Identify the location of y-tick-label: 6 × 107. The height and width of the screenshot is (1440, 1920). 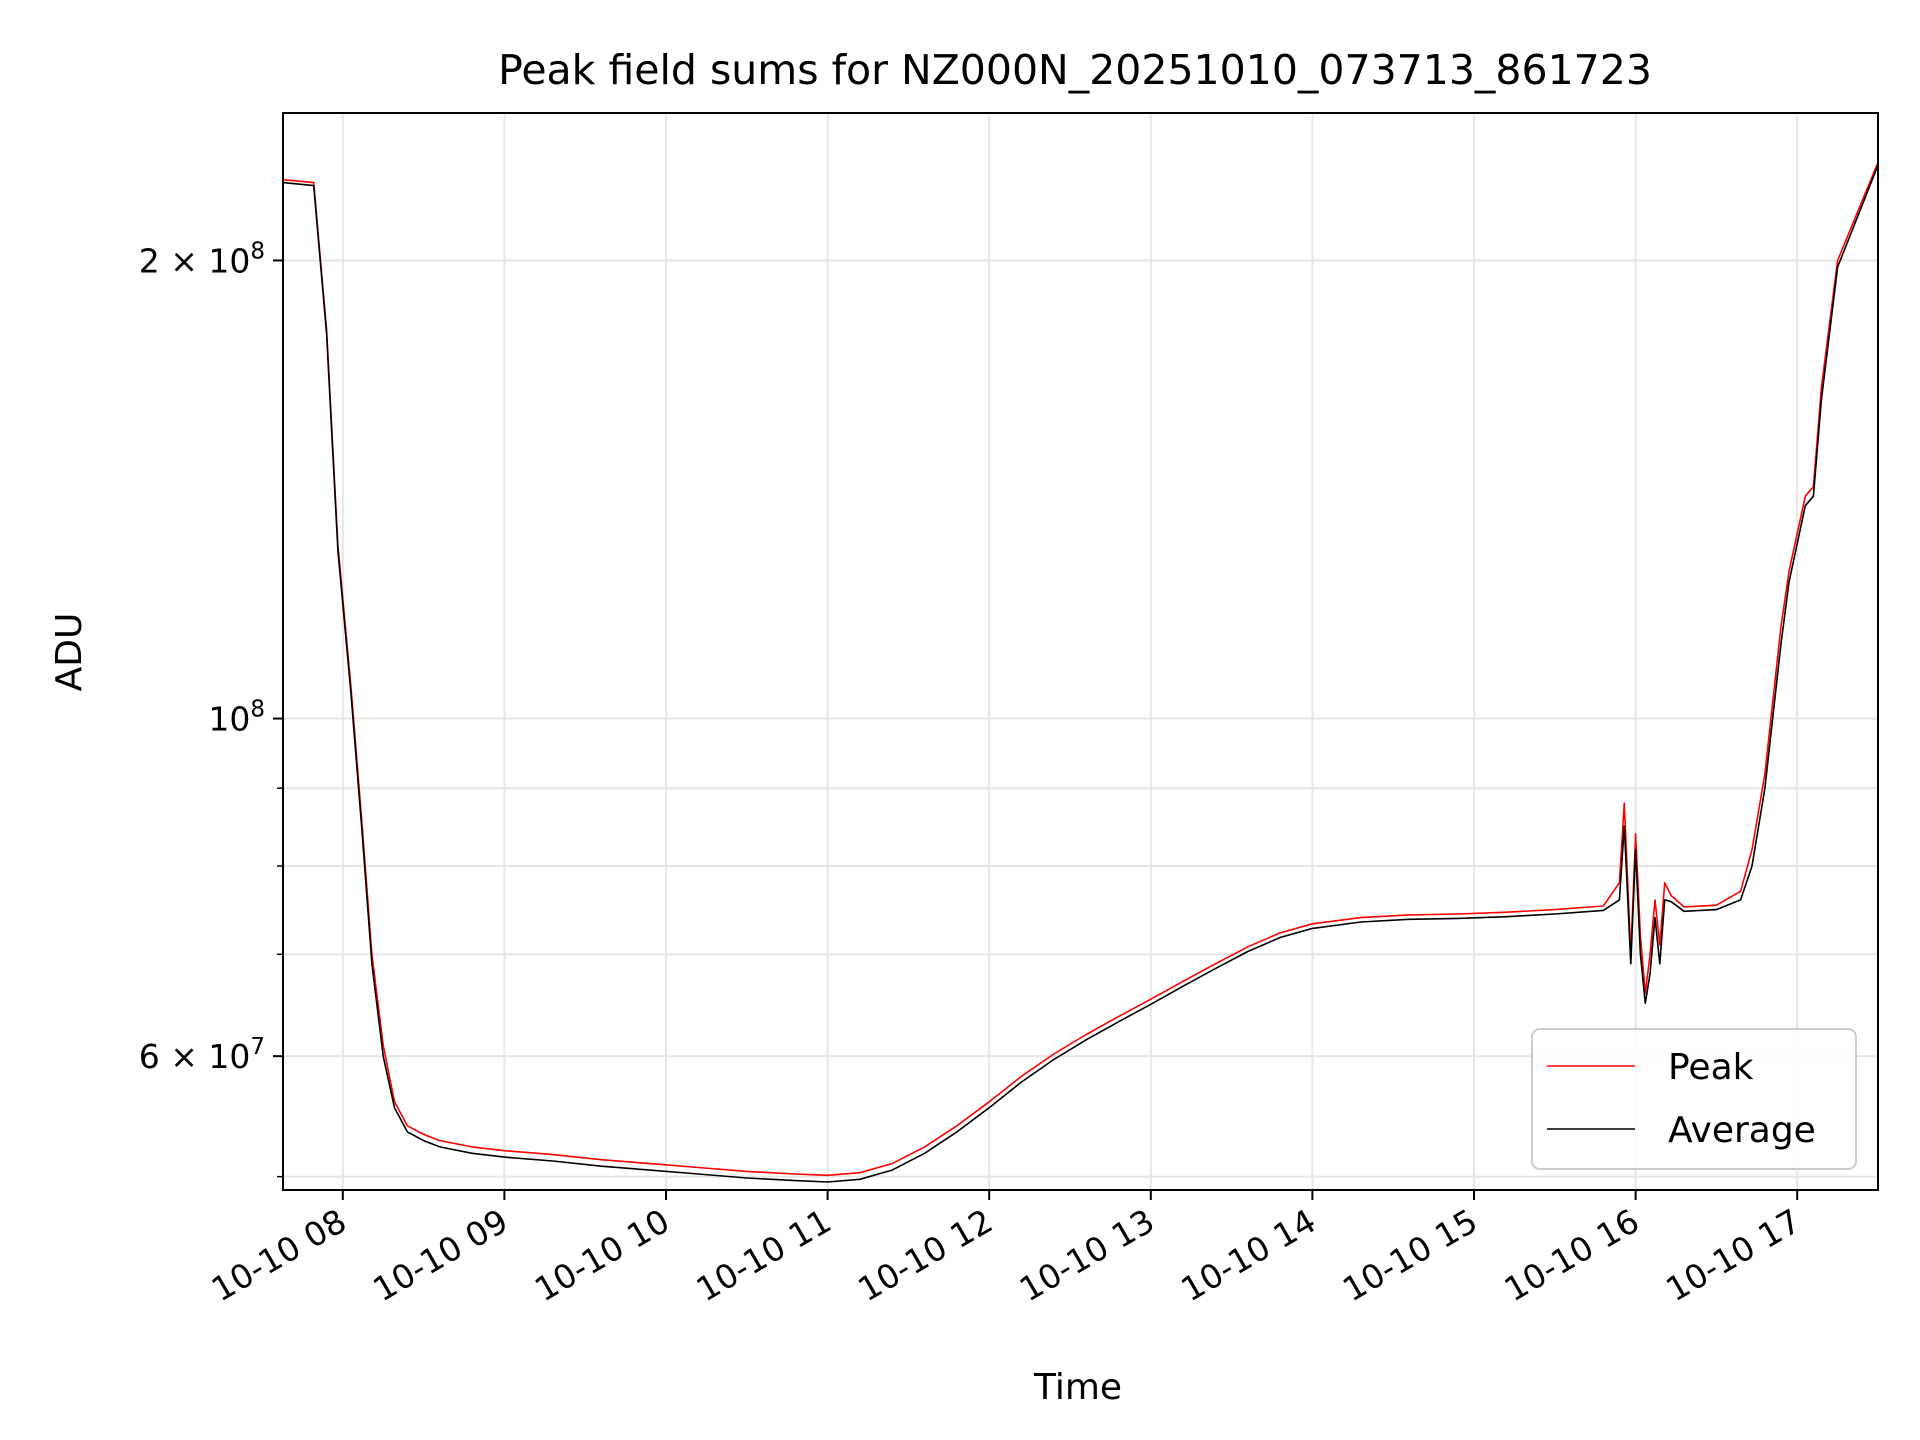
(202, 1055).